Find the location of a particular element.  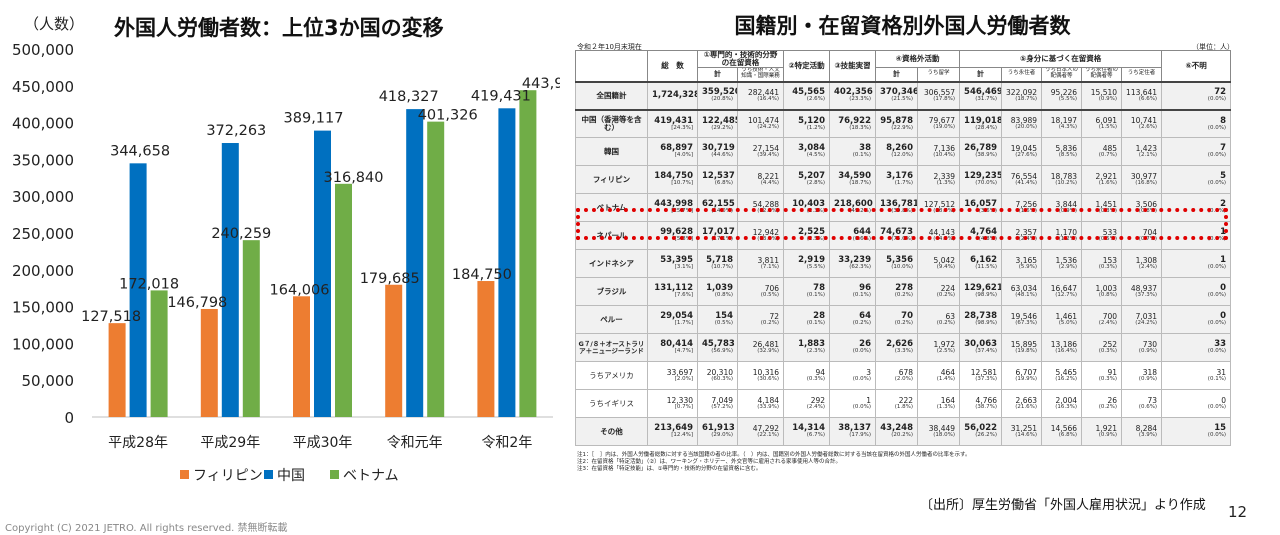

table-cell: 15,510 (0.9%) is located at coordinates (1102, 96).